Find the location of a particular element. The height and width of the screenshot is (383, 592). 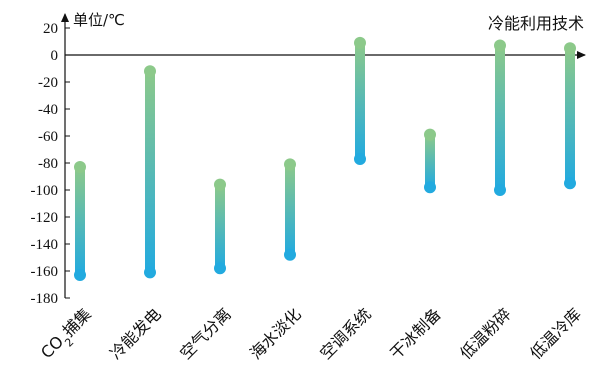

y-tick-label: 20 is located at coordinates (50, 29).